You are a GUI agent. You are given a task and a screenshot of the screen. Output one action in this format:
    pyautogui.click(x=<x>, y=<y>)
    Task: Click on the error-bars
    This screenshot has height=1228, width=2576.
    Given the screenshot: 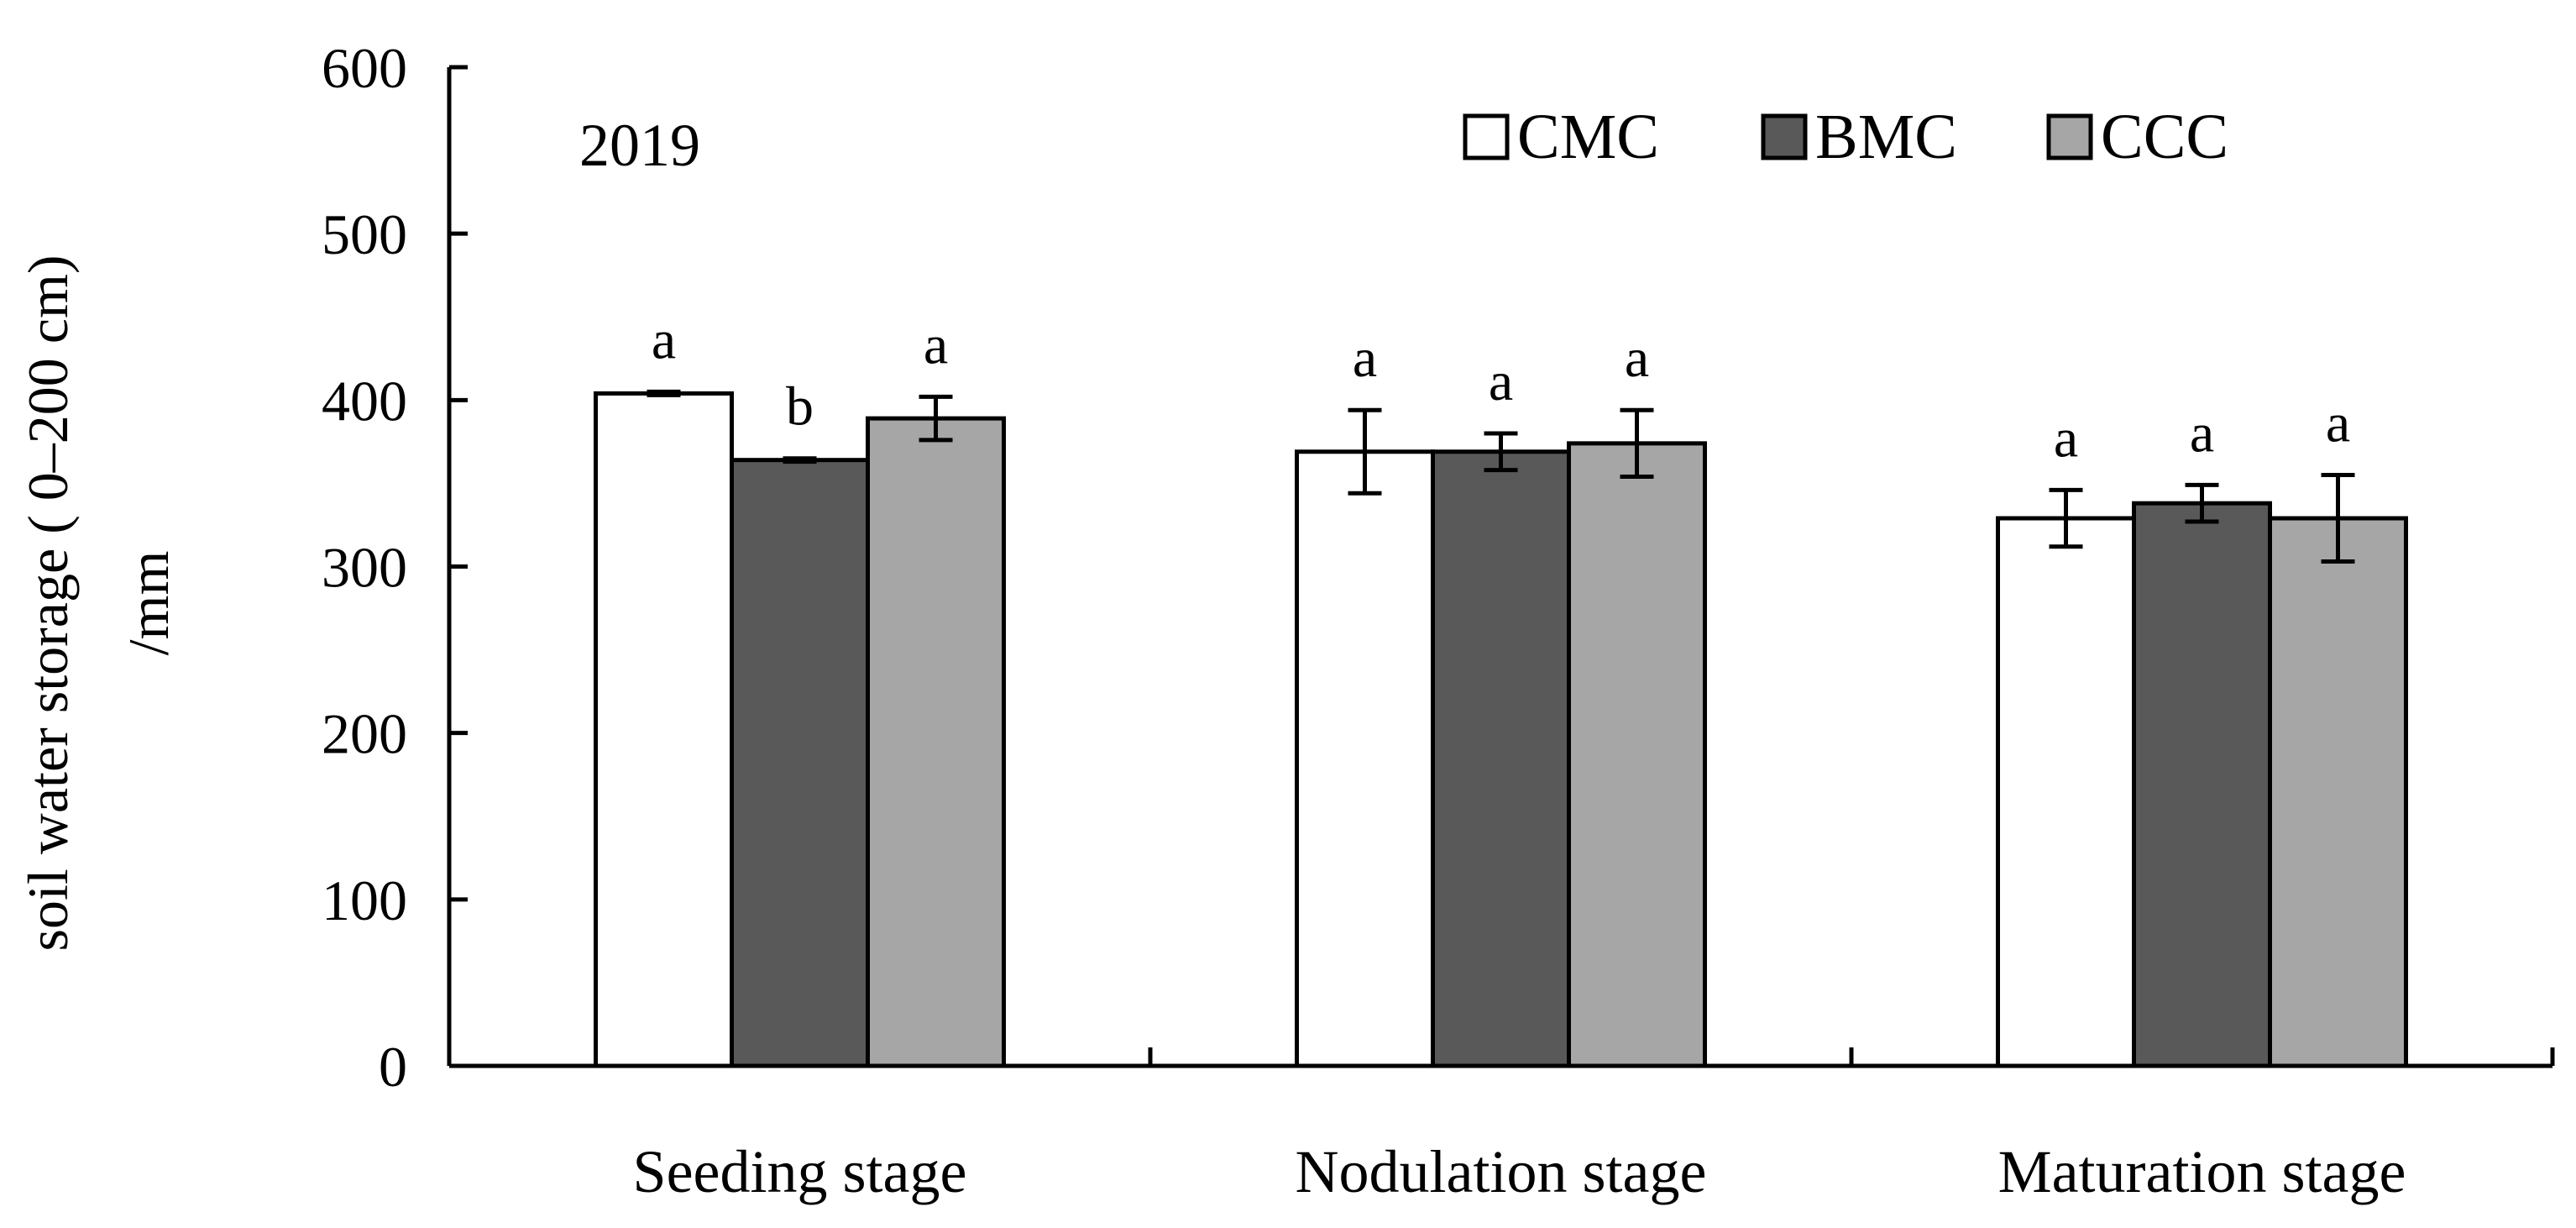 What is the action you would take?
    pyautogui.click(x=1501, y=477)
    